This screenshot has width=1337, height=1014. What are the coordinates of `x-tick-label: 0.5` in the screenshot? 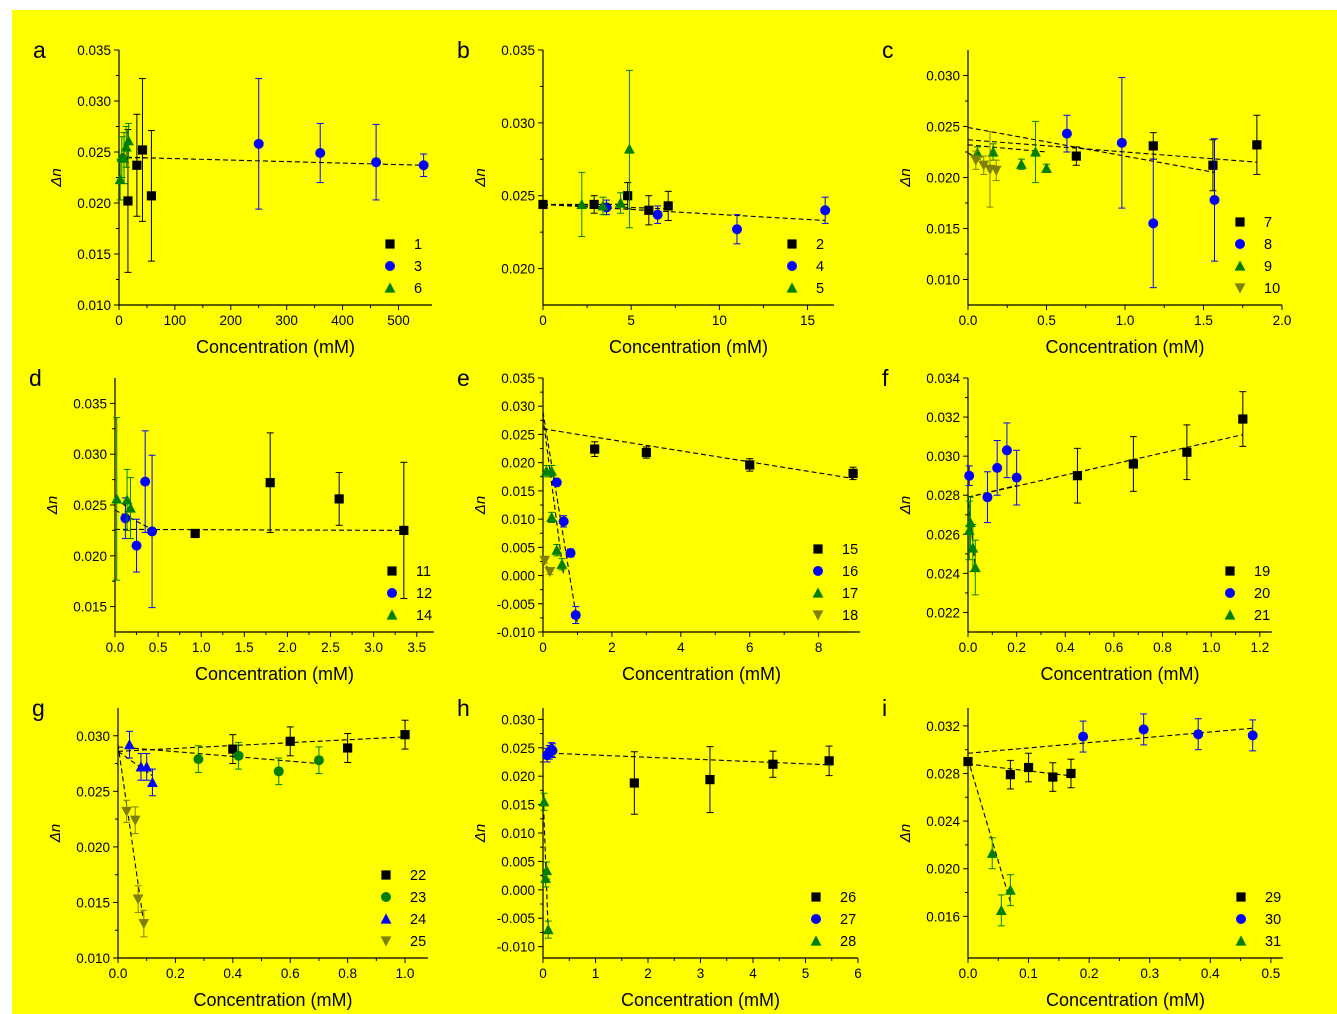 It's located at (1046, 320).